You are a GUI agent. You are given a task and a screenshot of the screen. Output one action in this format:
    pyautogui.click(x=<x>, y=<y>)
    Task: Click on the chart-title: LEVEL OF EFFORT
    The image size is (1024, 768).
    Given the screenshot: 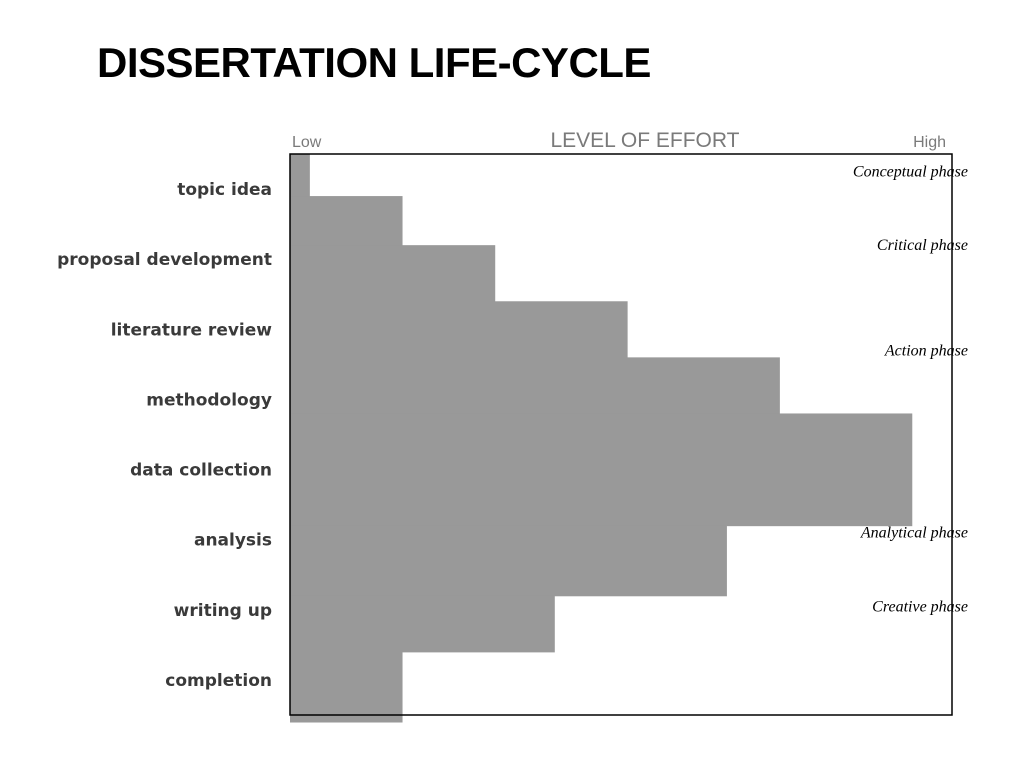 What is the action you would take?
    pyautogui.click(x=644, y=140)
    